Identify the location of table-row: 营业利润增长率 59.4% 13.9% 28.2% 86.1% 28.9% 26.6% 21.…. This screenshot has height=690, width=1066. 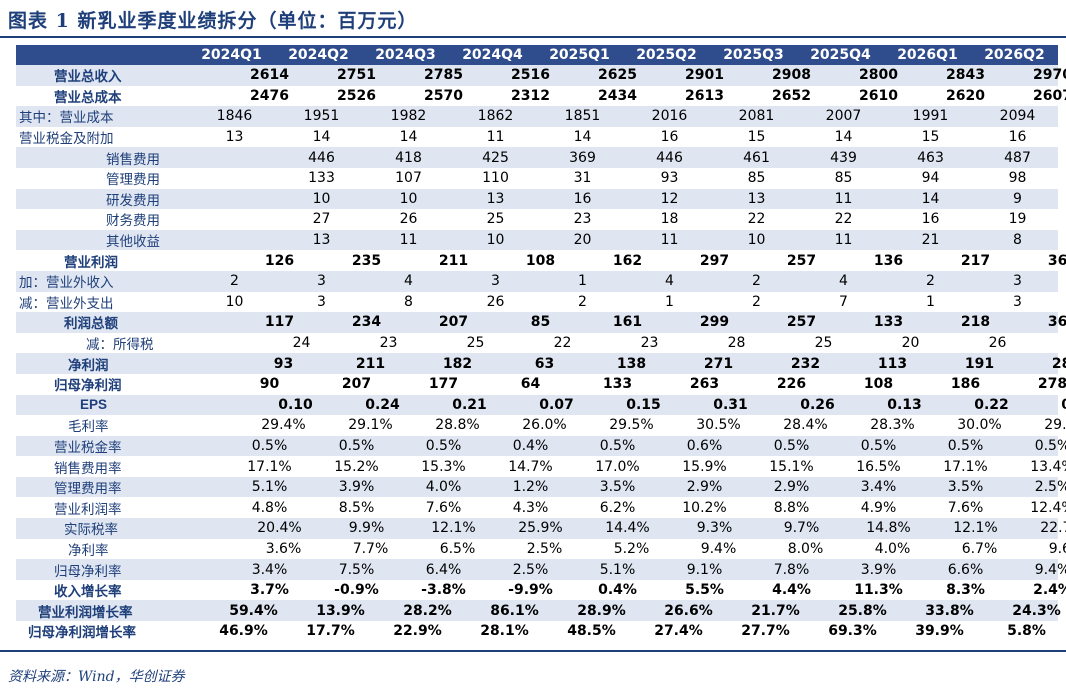
(538, 611).